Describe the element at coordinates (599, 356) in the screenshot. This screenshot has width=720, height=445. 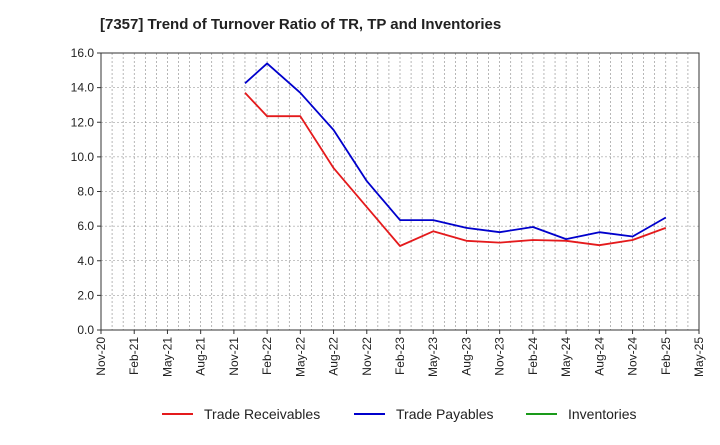
I see `x-tick-label: Aug-24` at that location.